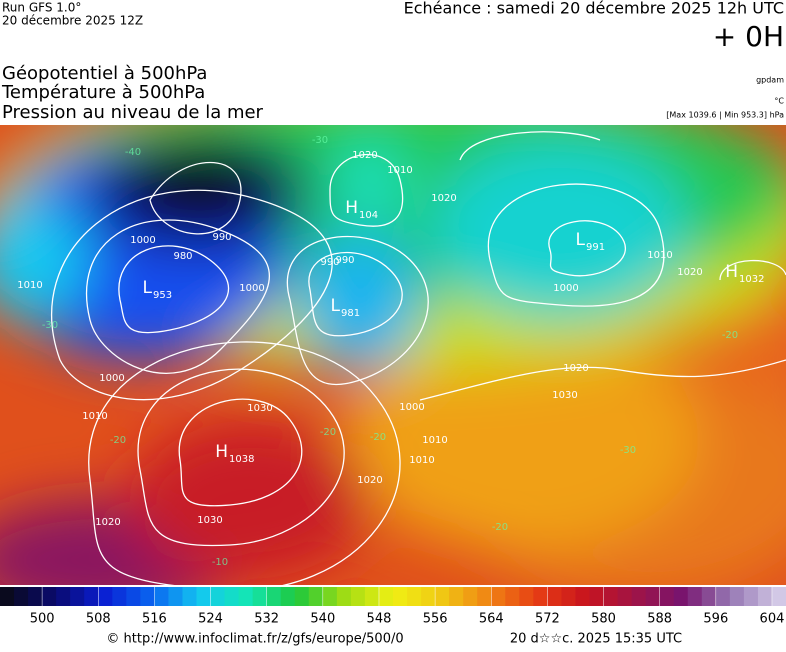 The width and height of the screenshot is (786, 652). Describe the element at coordinates (266, 619) in the screenshot. I see `scale-label: 532` at that location.